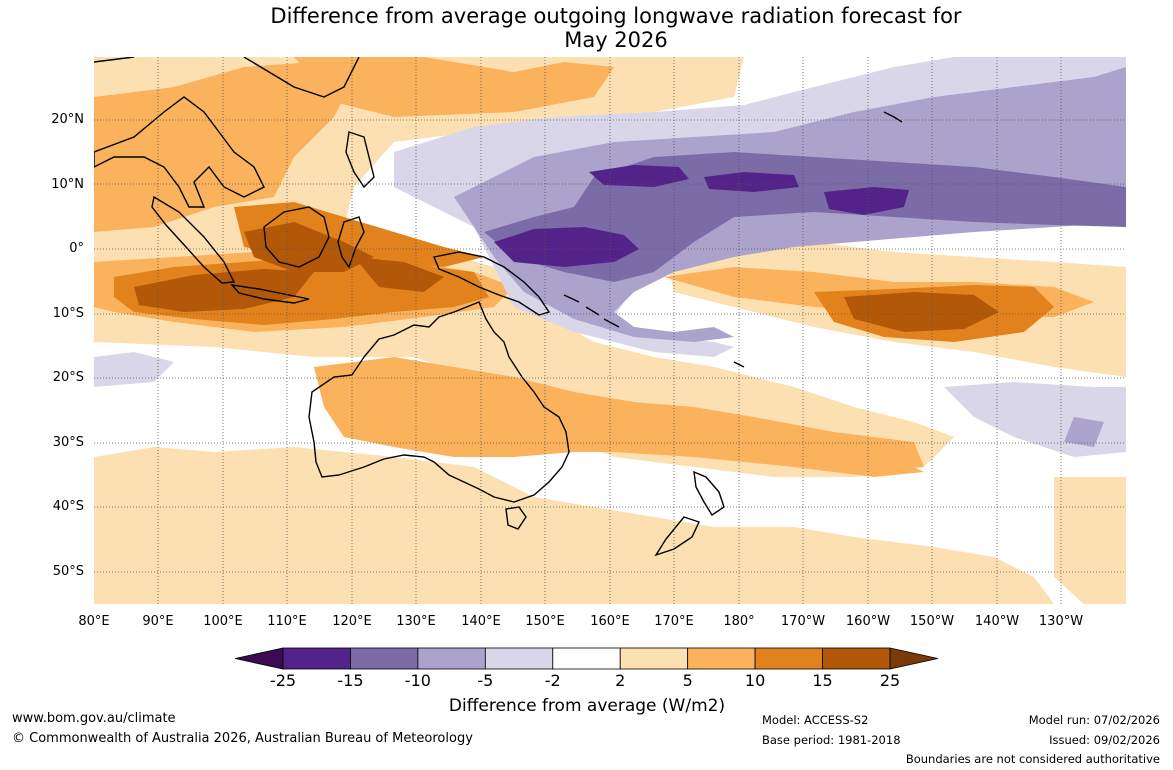  I want to click on java-outline, so click(270, 294).